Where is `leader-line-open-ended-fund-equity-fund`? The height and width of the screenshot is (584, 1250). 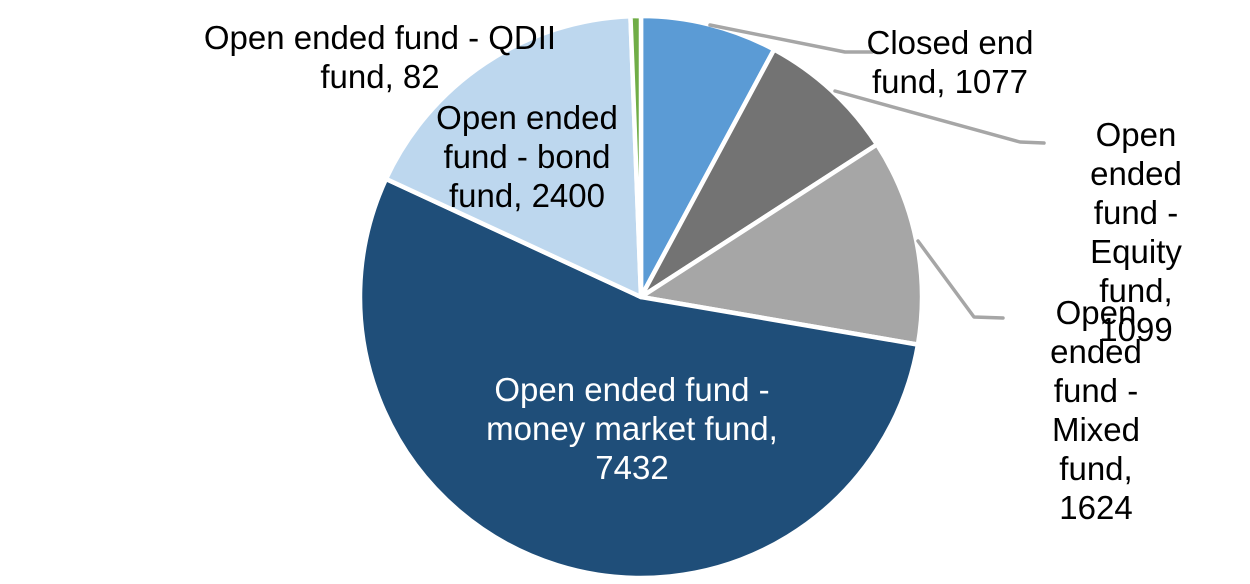
leader-line-open-ended-fund-equity-fund is located at coordinates (939, 117).